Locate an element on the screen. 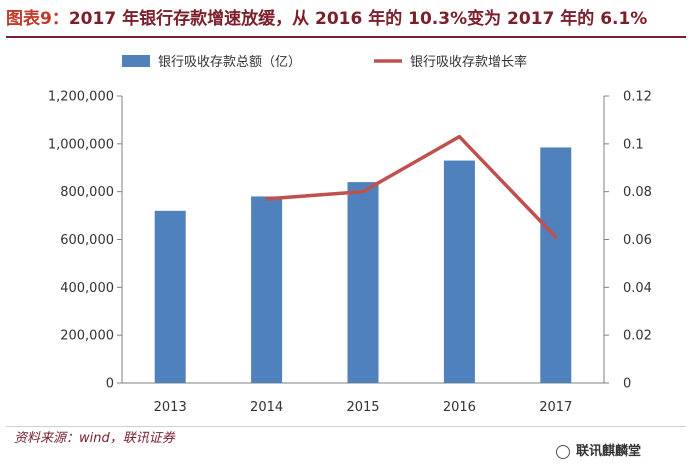  x-tick-2015: 2015 is located at coordinates (362, 407).